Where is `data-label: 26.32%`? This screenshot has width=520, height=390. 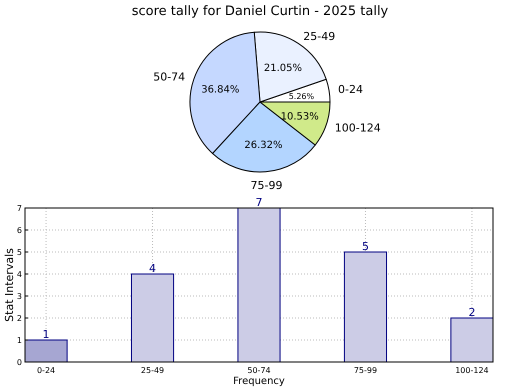
data-label: 26.32% is located at coordinates (263, 145).